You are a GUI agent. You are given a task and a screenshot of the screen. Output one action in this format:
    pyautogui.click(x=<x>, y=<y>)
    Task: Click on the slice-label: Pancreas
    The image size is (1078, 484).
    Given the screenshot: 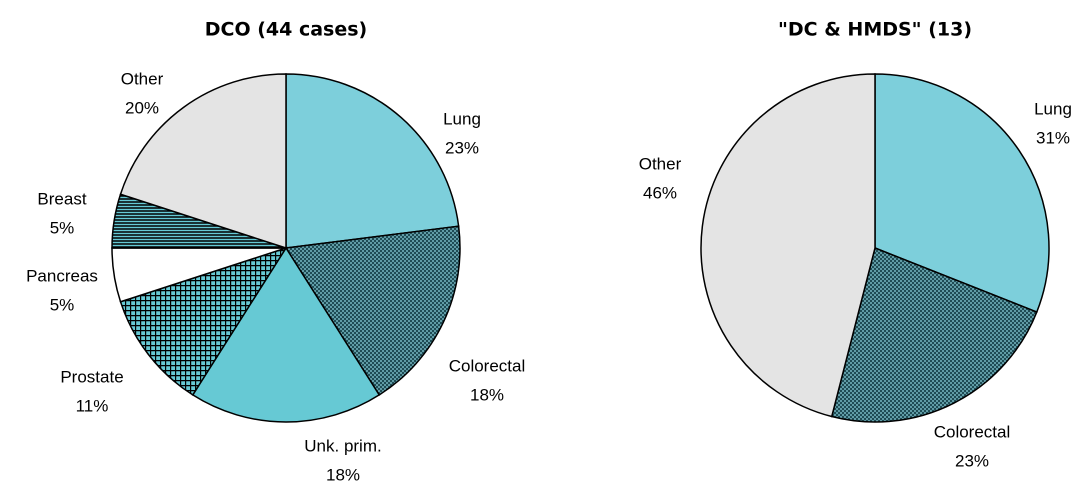 What is the action you would take?
    pyautogui.click(x=62, y=275)
    